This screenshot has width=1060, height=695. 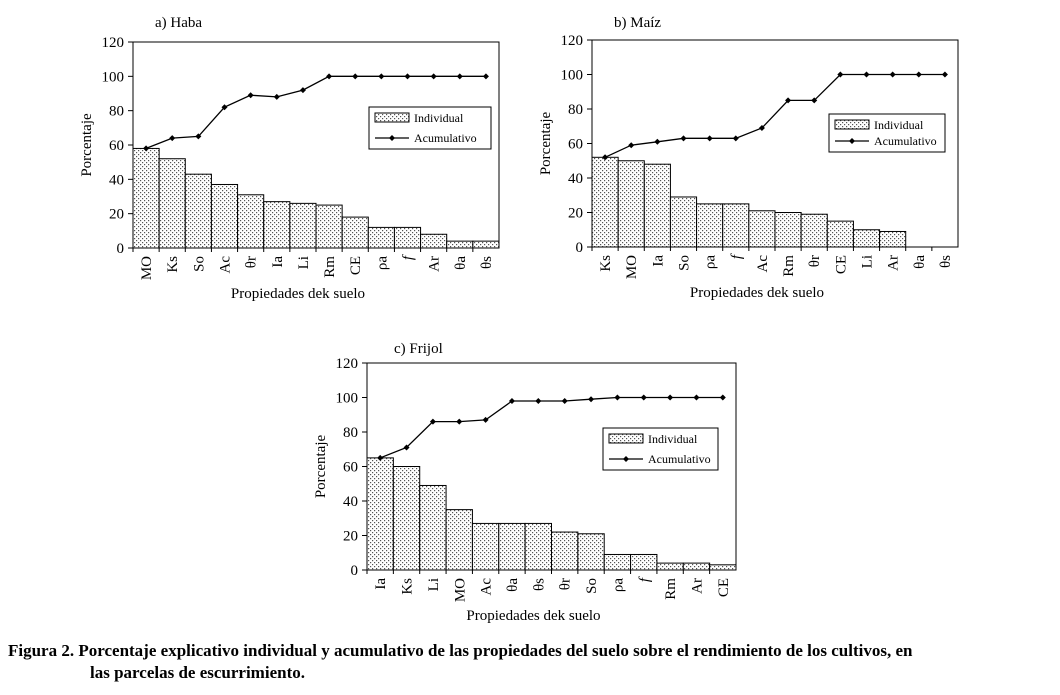 What do you see at coordinates (321, 467) in the screenshot?
I see `chart-3-y-axis-label: Porcentaje` at bounding box center [321, 467].